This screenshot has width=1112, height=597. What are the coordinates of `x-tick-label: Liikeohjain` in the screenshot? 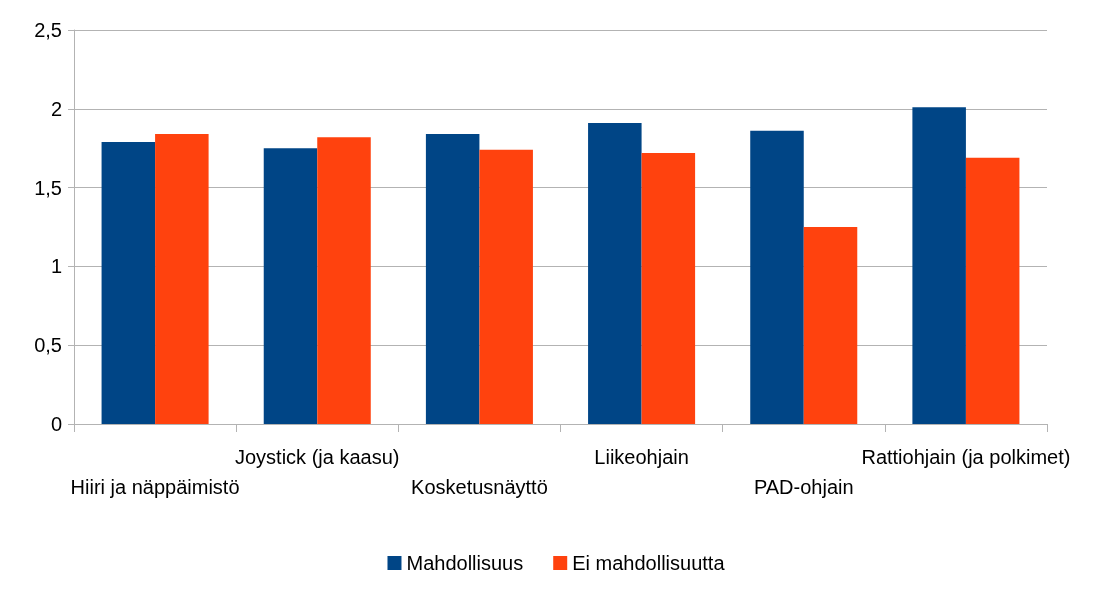 It's located at (641, 457).